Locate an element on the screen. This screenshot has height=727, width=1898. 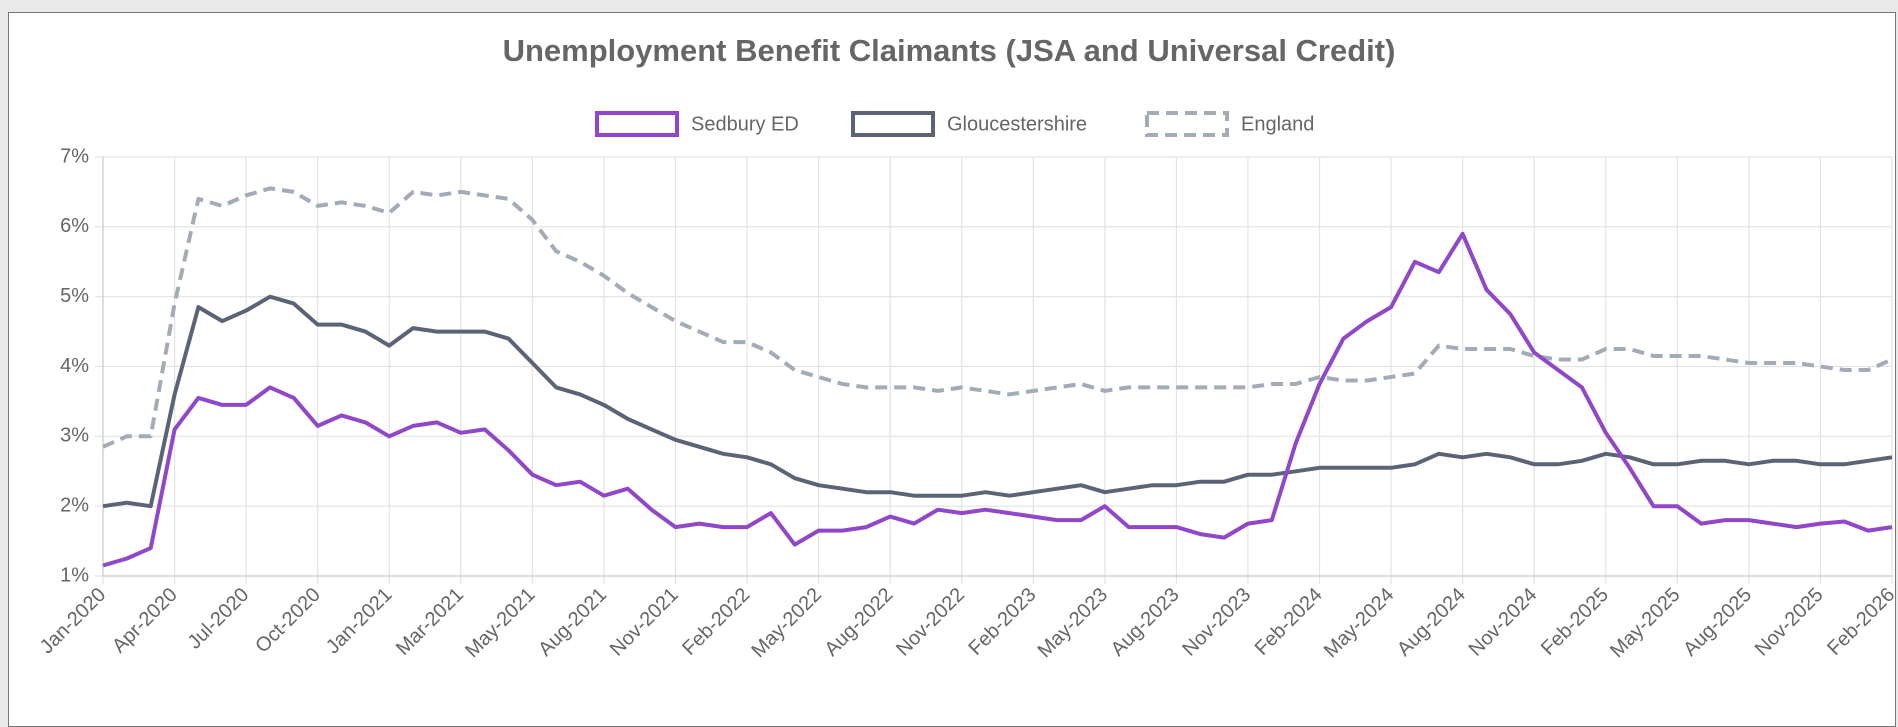
x-tick-label: Aug-2022 is located at coordinates (859, 622).